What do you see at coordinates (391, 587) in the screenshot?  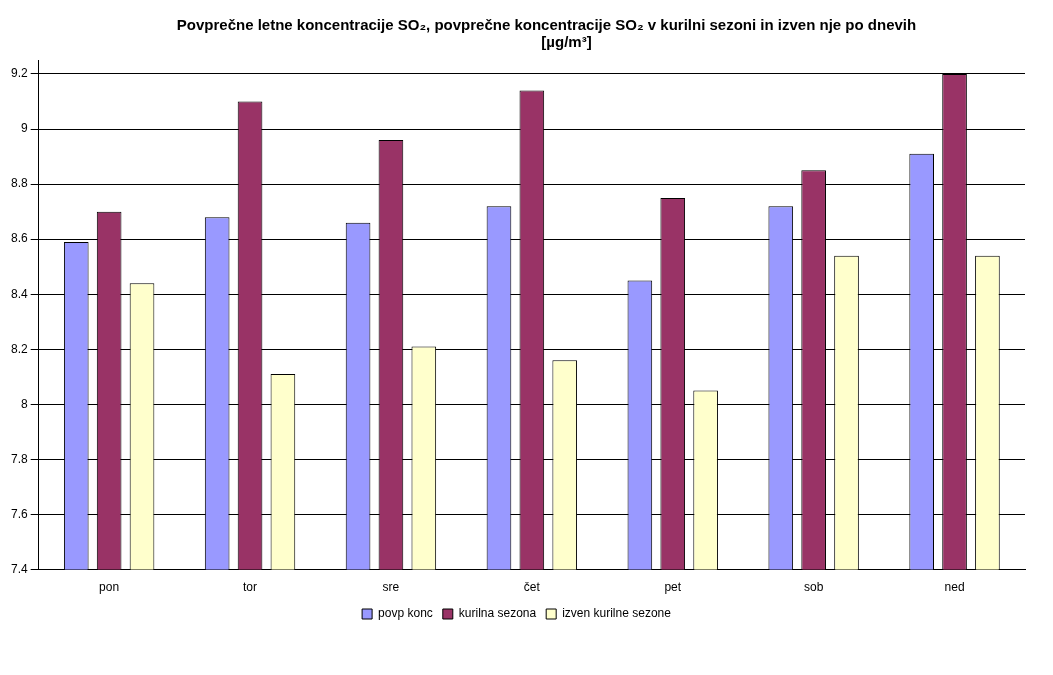 I see `x-tick-label: sre` at bounding box center [391, 587].